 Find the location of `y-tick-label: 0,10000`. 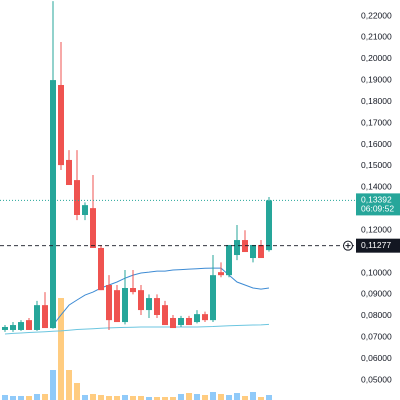

y-tick-label: 0,10000 is located at coordinates (376, 272).